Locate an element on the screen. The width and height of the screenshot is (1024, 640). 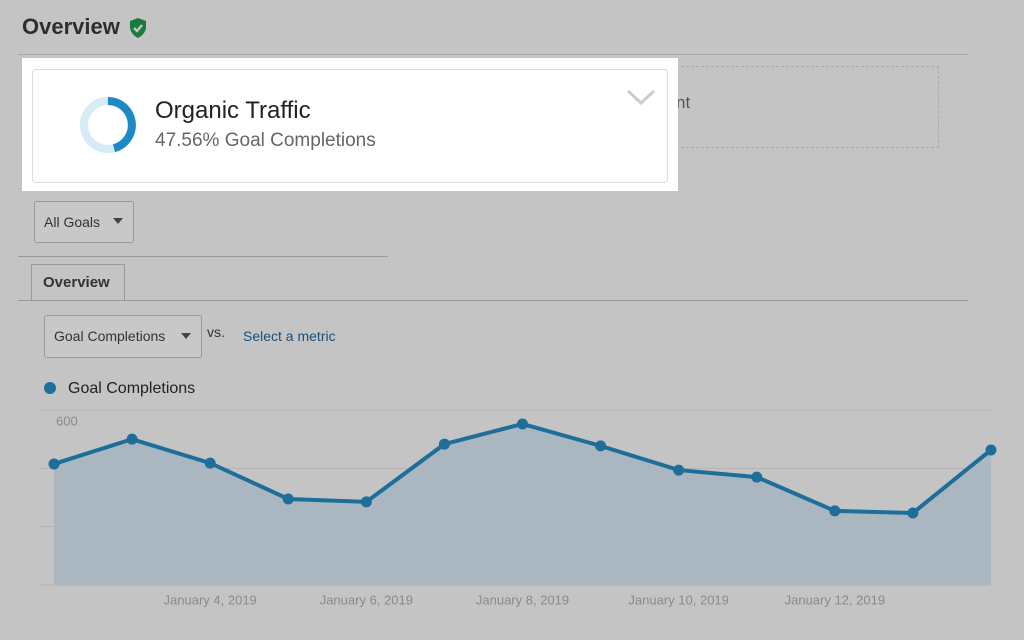
divider is located at coordinates (203, 256).